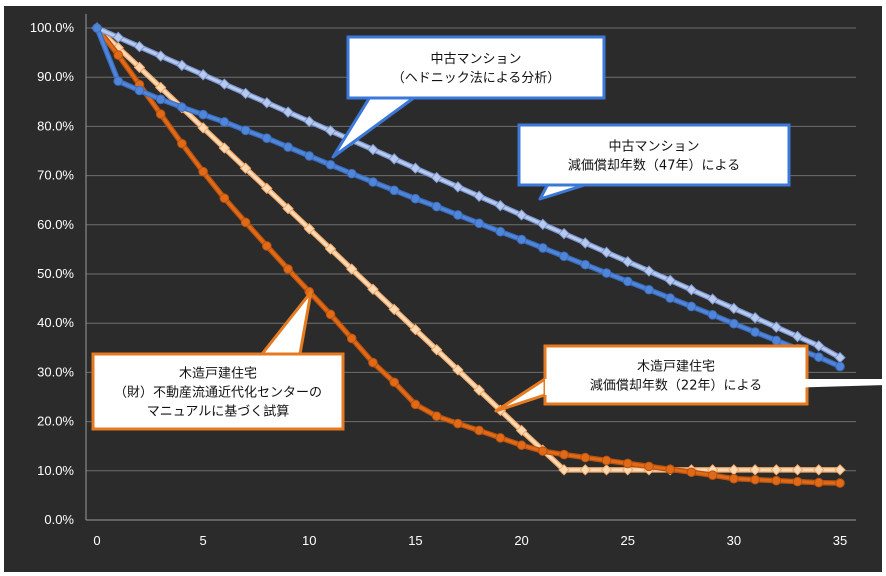 Image resolution: width=886 pixels, height=576 pixels. I want to click on x-tick-label: 20, so click(521, 540).